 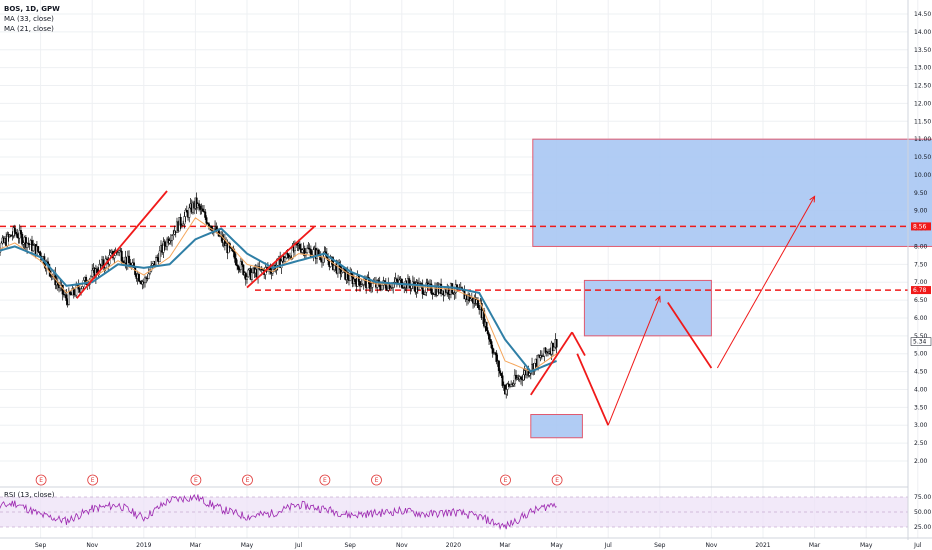 I want to click on price-tick-label: 11.00, so click(x=922, y=139).